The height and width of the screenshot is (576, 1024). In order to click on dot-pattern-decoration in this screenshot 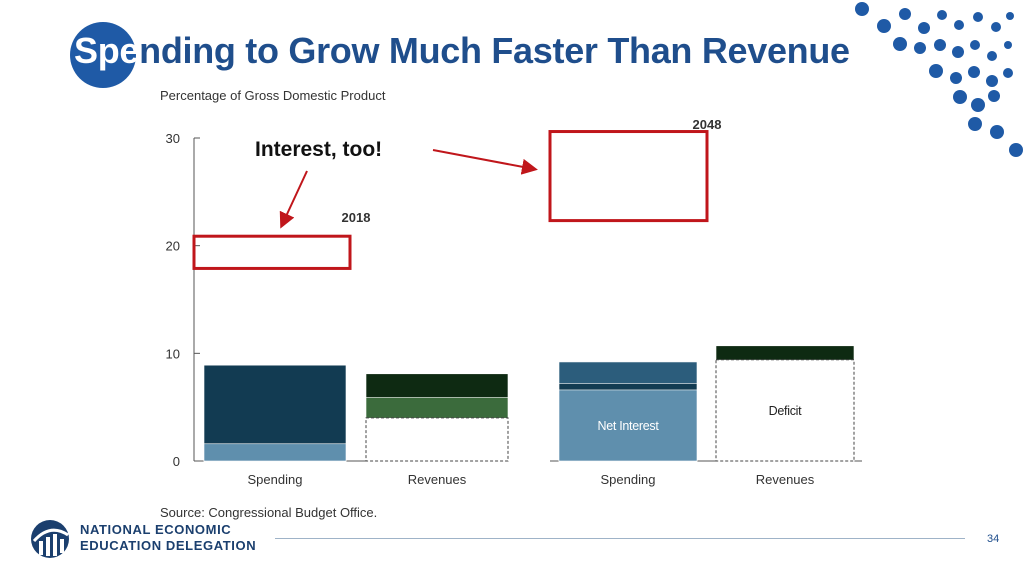, I will do `click(939, 79)`.